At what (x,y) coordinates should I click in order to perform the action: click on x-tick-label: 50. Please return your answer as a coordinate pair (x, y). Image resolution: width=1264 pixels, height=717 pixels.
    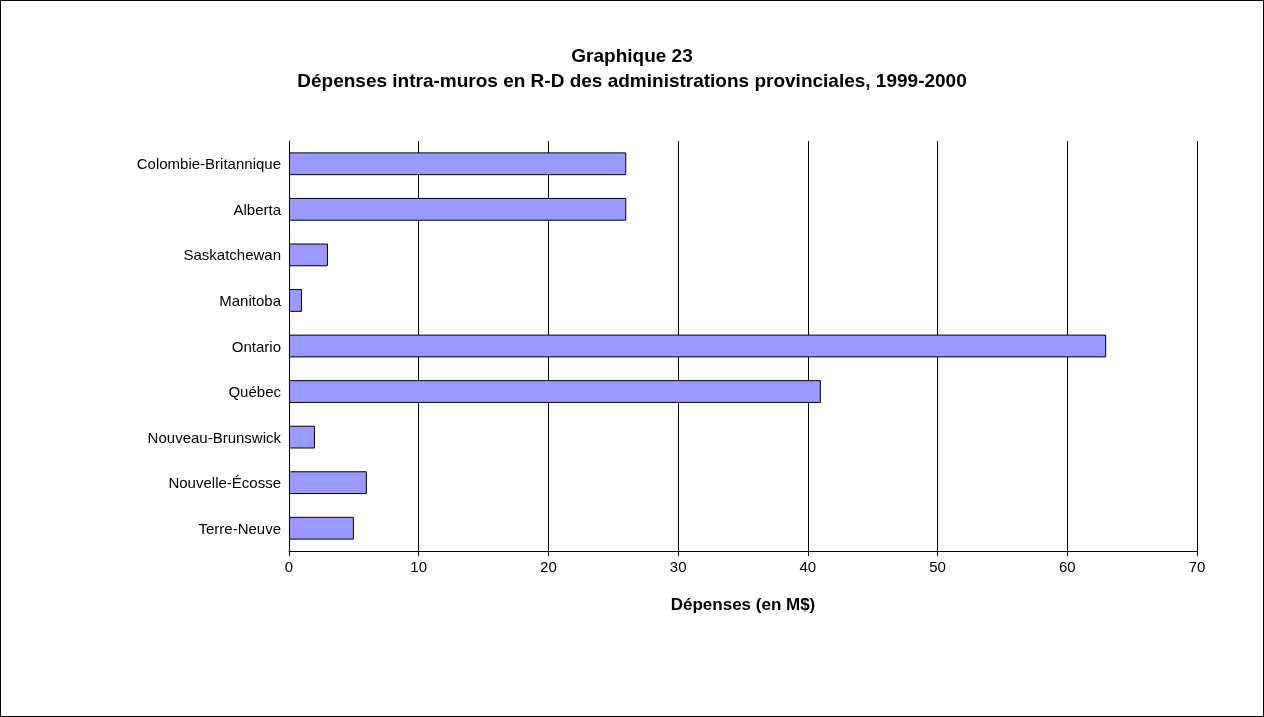
    Looking at the image, I should click on (937, 566).